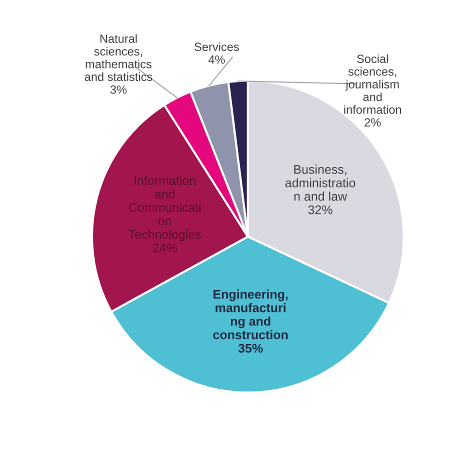 The width and height of the screenshot is (454, 464). I want to click on slice-label: Social sciences, journalism and information, so click(373, 84).